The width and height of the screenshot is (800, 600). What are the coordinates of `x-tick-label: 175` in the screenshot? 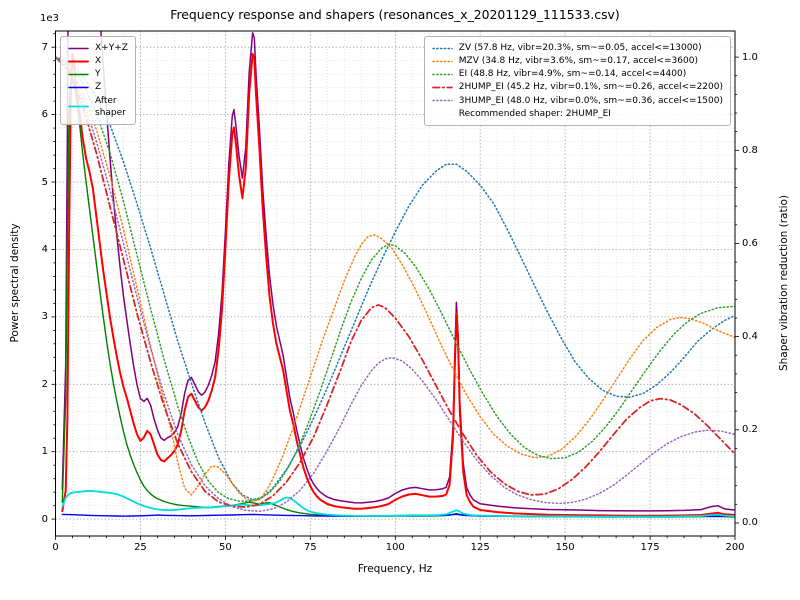 It's located at (650, 547).